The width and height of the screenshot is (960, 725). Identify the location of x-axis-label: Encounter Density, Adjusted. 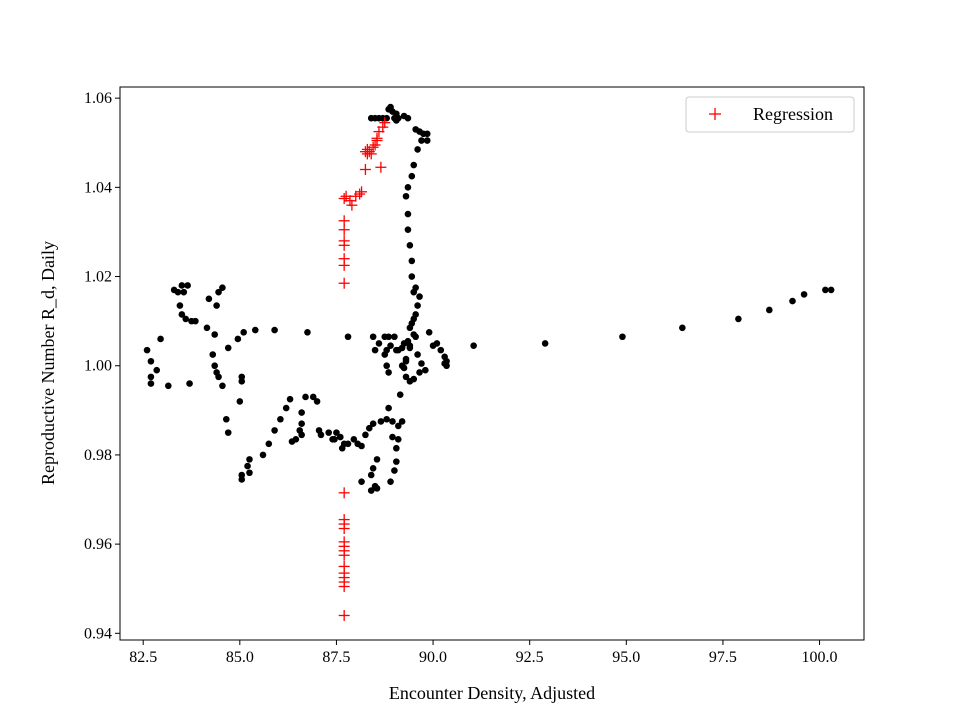
(492, 693).